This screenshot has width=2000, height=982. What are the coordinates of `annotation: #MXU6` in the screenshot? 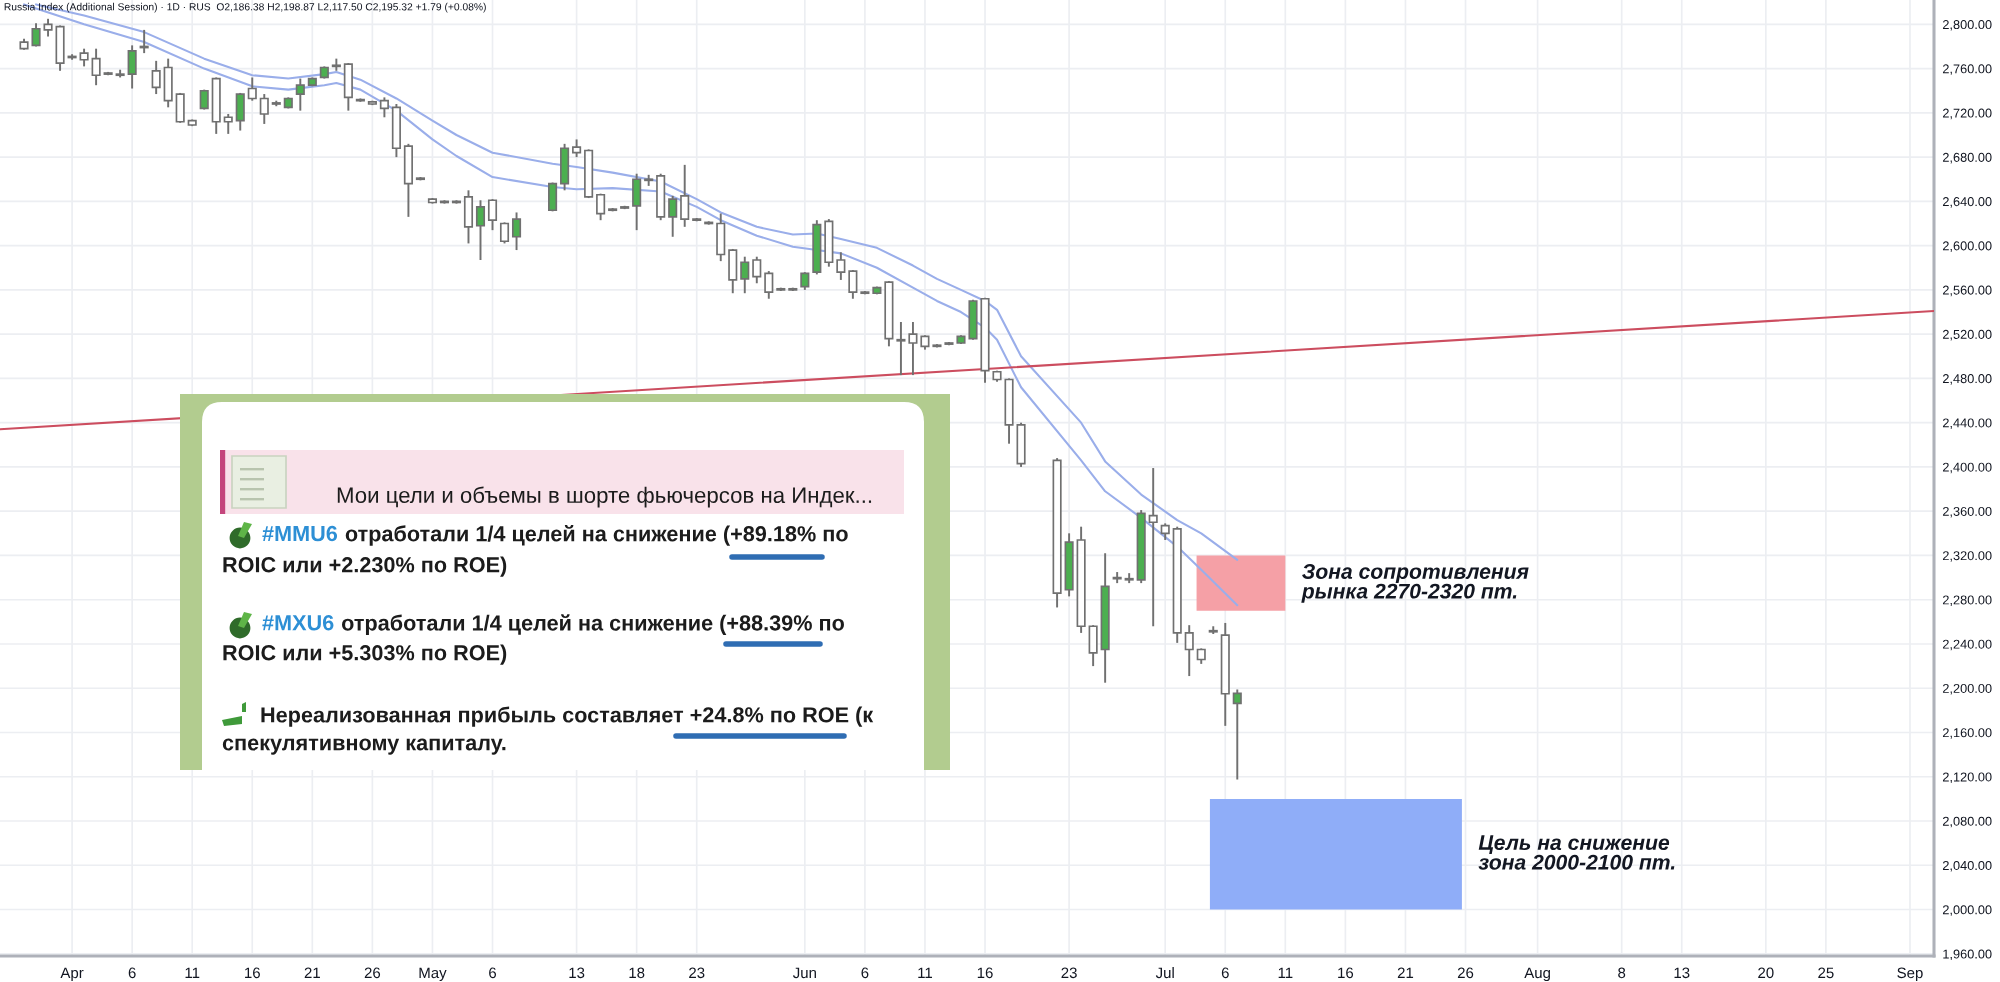 It's located at (298, 623).